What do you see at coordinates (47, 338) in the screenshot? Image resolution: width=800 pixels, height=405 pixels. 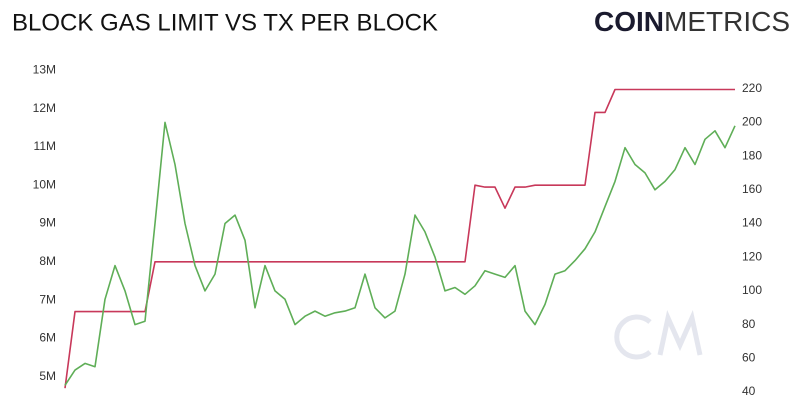 I see `y-tick-label: 6M` at bounding box center [47, 338].